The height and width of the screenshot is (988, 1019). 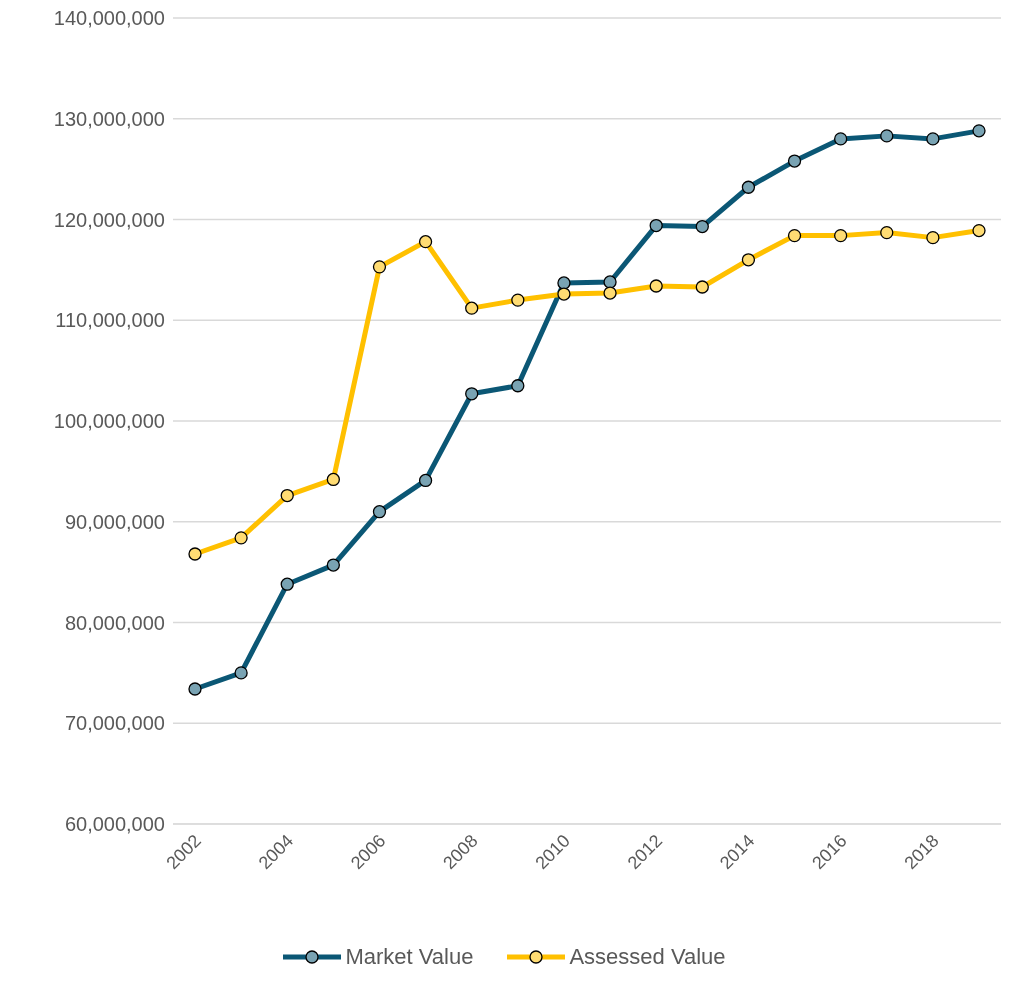 What do you see at coordinates (109, 118) in the screenshot?
I see `y-tick-label: 130,000,000` at bounding box center [109, 118].